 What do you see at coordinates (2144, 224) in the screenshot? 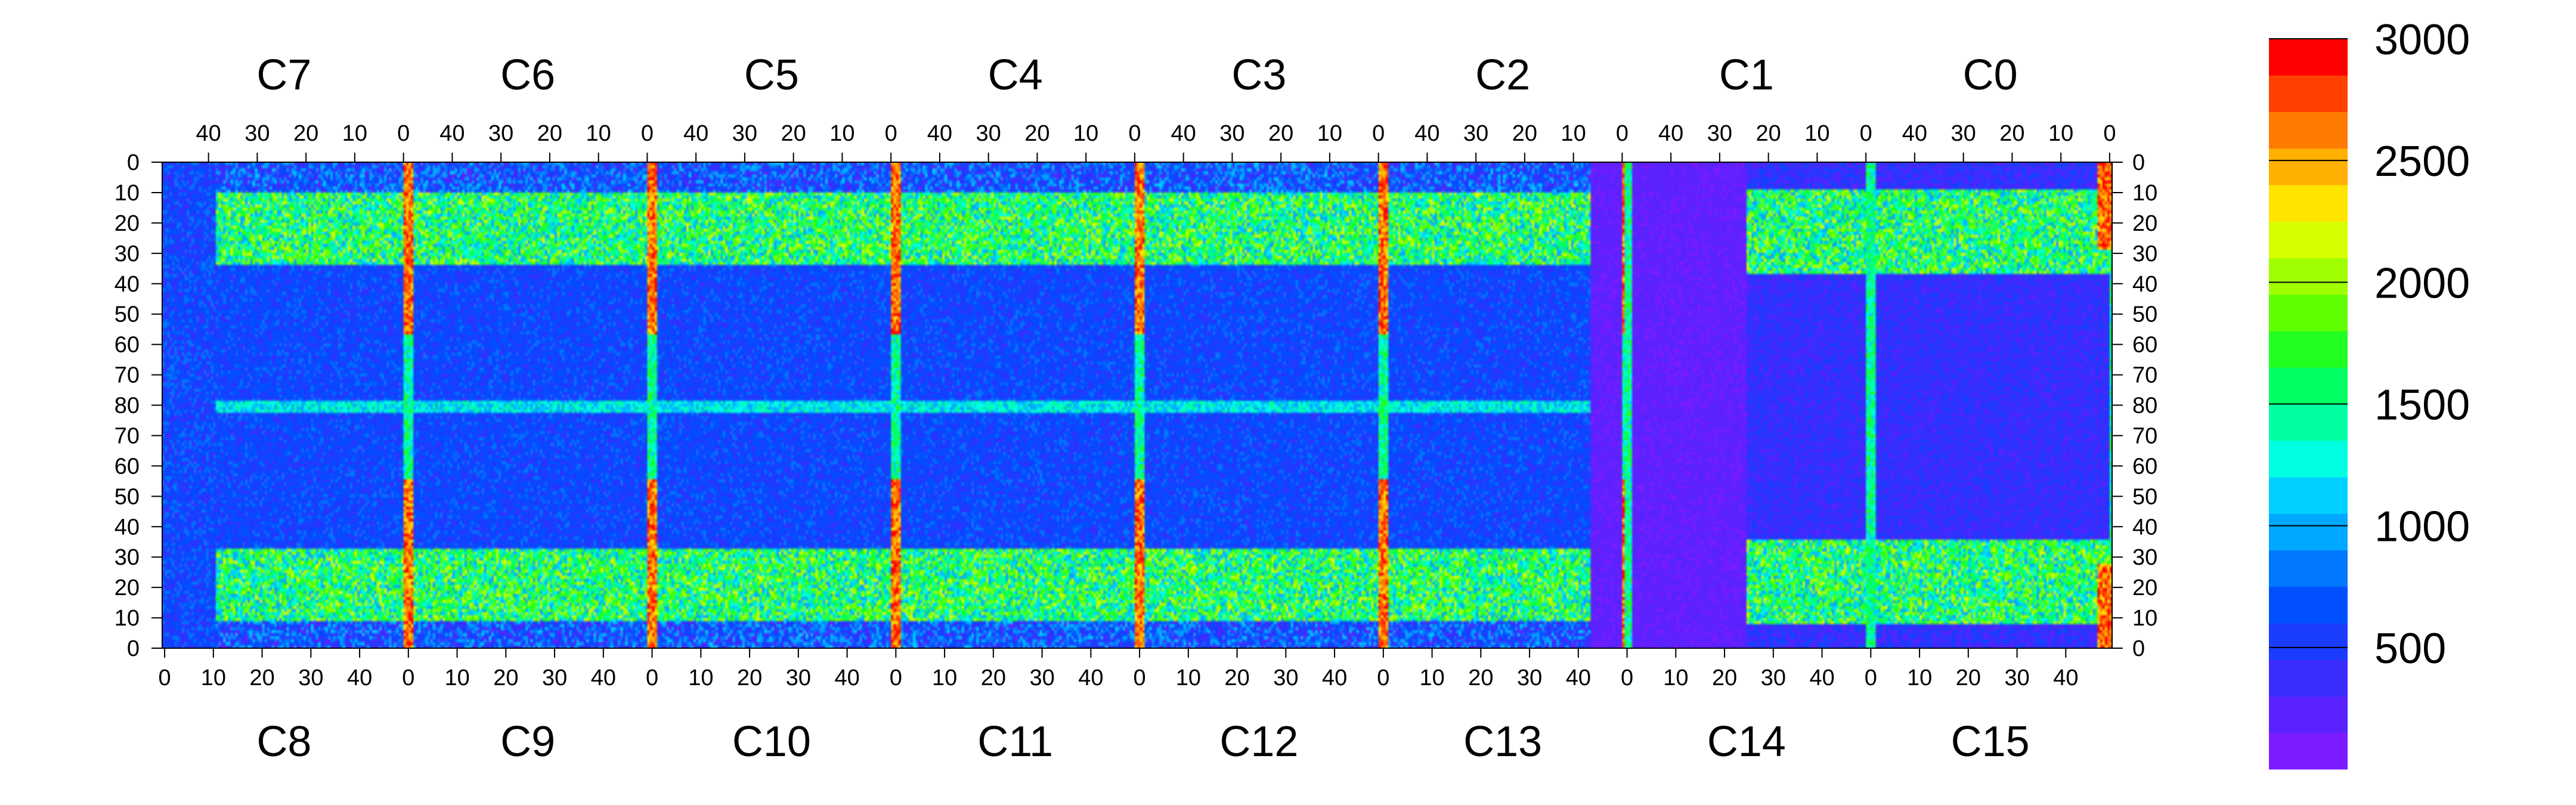
I see `y-right-tick-label: 20` at bounding box center [2144, 224].